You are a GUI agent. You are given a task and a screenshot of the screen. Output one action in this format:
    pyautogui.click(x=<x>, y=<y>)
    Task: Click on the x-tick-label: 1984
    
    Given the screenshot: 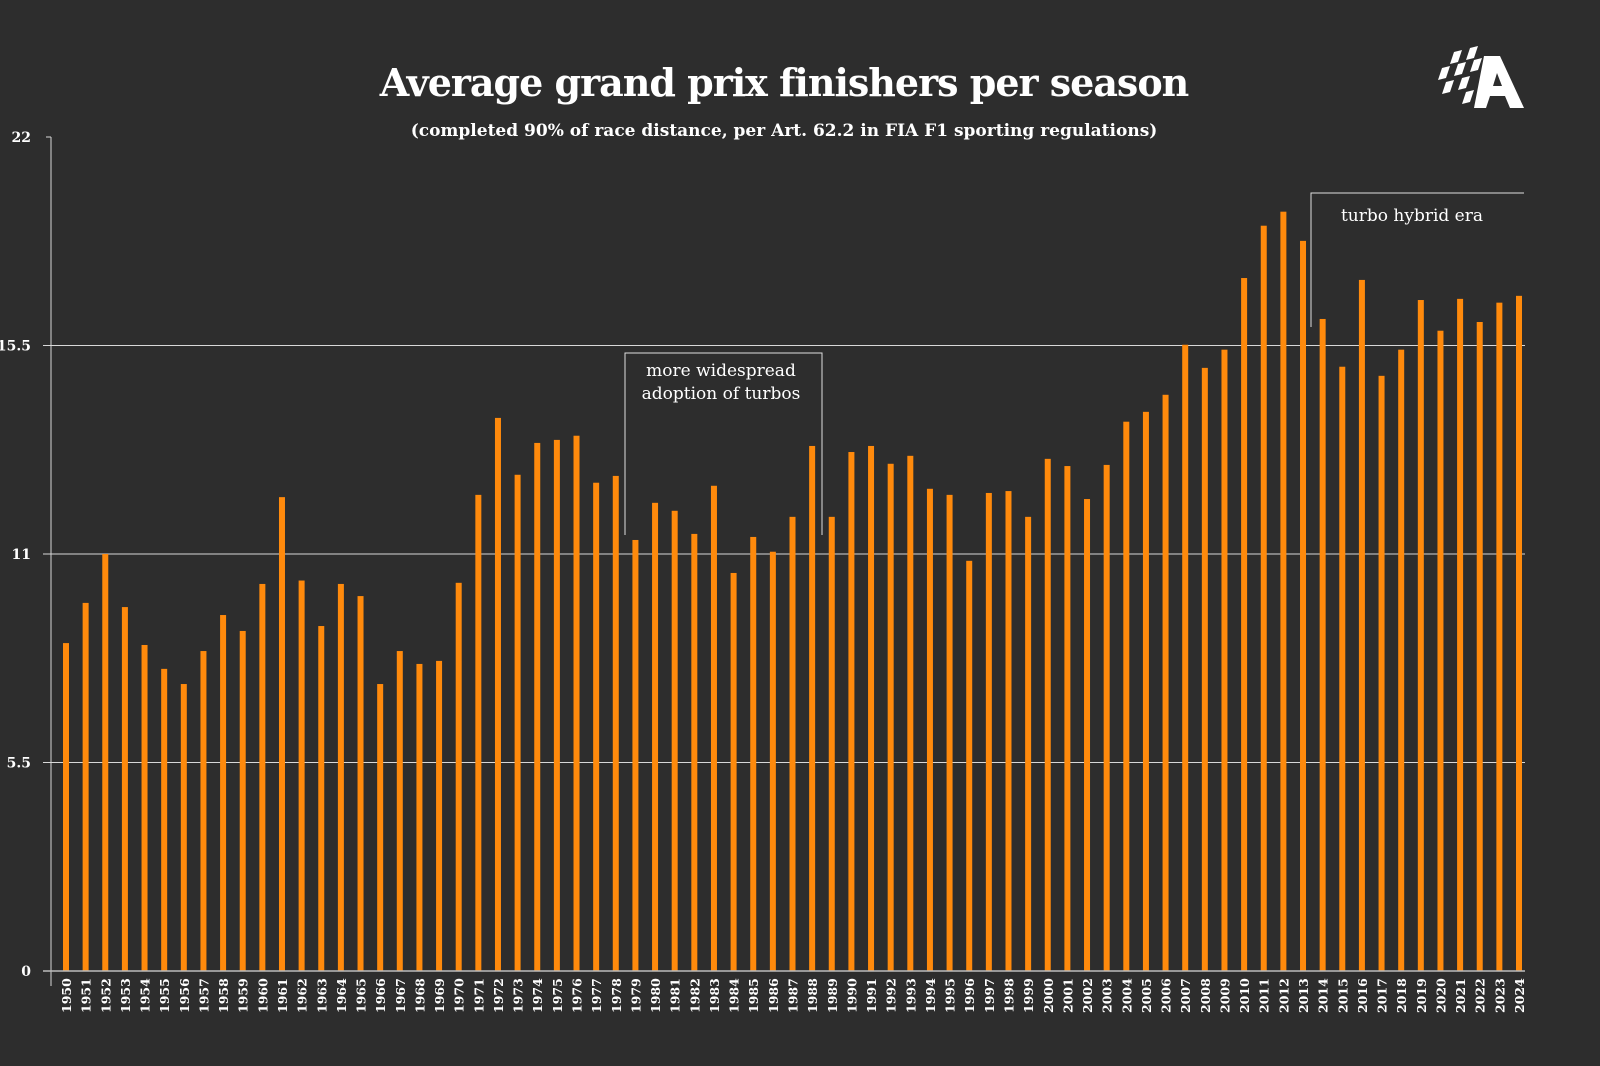 What is the action you would take?
    pyautogui.click(x=734, y=995)
    